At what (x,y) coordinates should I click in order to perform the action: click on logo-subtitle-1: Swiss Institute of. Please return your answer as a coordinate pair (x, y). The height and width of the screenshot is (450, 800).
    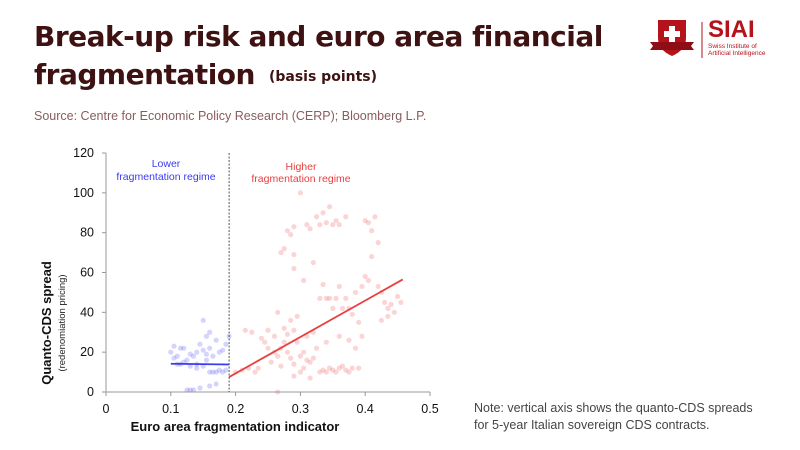
    Looking at the image, I should click on (732, 46).